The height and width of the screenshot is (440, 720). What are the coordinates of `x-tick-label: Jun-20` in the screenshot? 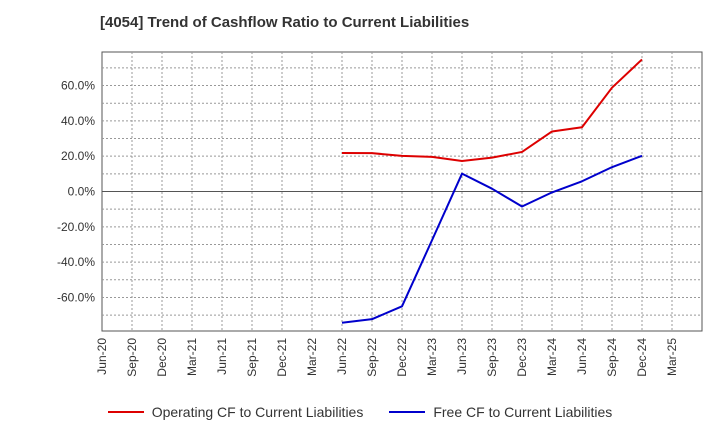 It's located at (102, 356).